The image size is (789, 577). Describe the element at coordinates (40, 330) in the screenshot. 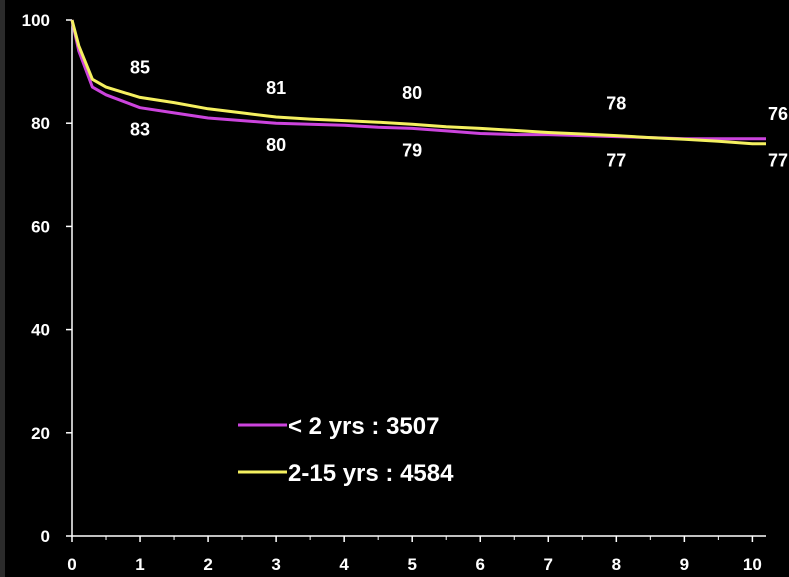

I see `y-tick-label: 40` at that location.